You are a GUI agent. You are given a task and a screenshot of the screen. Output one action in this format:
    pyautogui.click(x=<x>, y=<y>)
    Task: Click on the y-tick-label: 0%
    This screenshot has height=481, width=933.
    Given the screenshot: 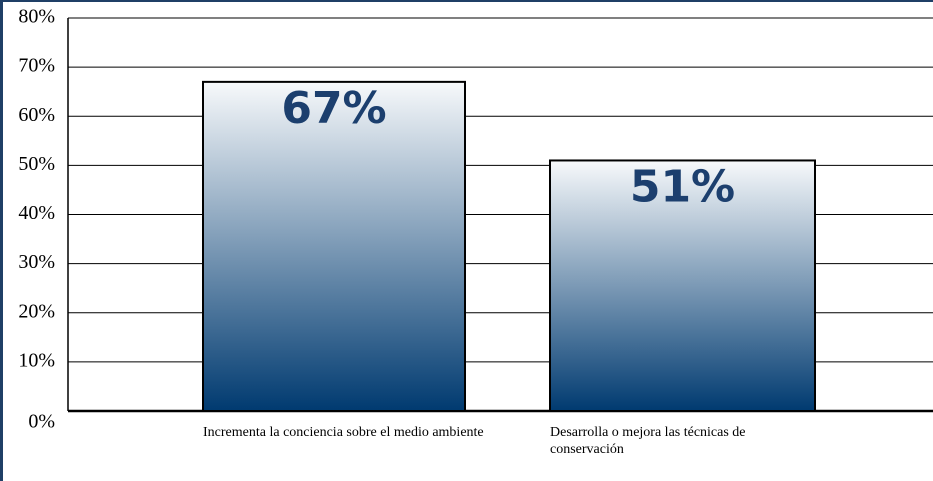 What is the action you would take?
    pyautogui.click(x=41, y=422)
    